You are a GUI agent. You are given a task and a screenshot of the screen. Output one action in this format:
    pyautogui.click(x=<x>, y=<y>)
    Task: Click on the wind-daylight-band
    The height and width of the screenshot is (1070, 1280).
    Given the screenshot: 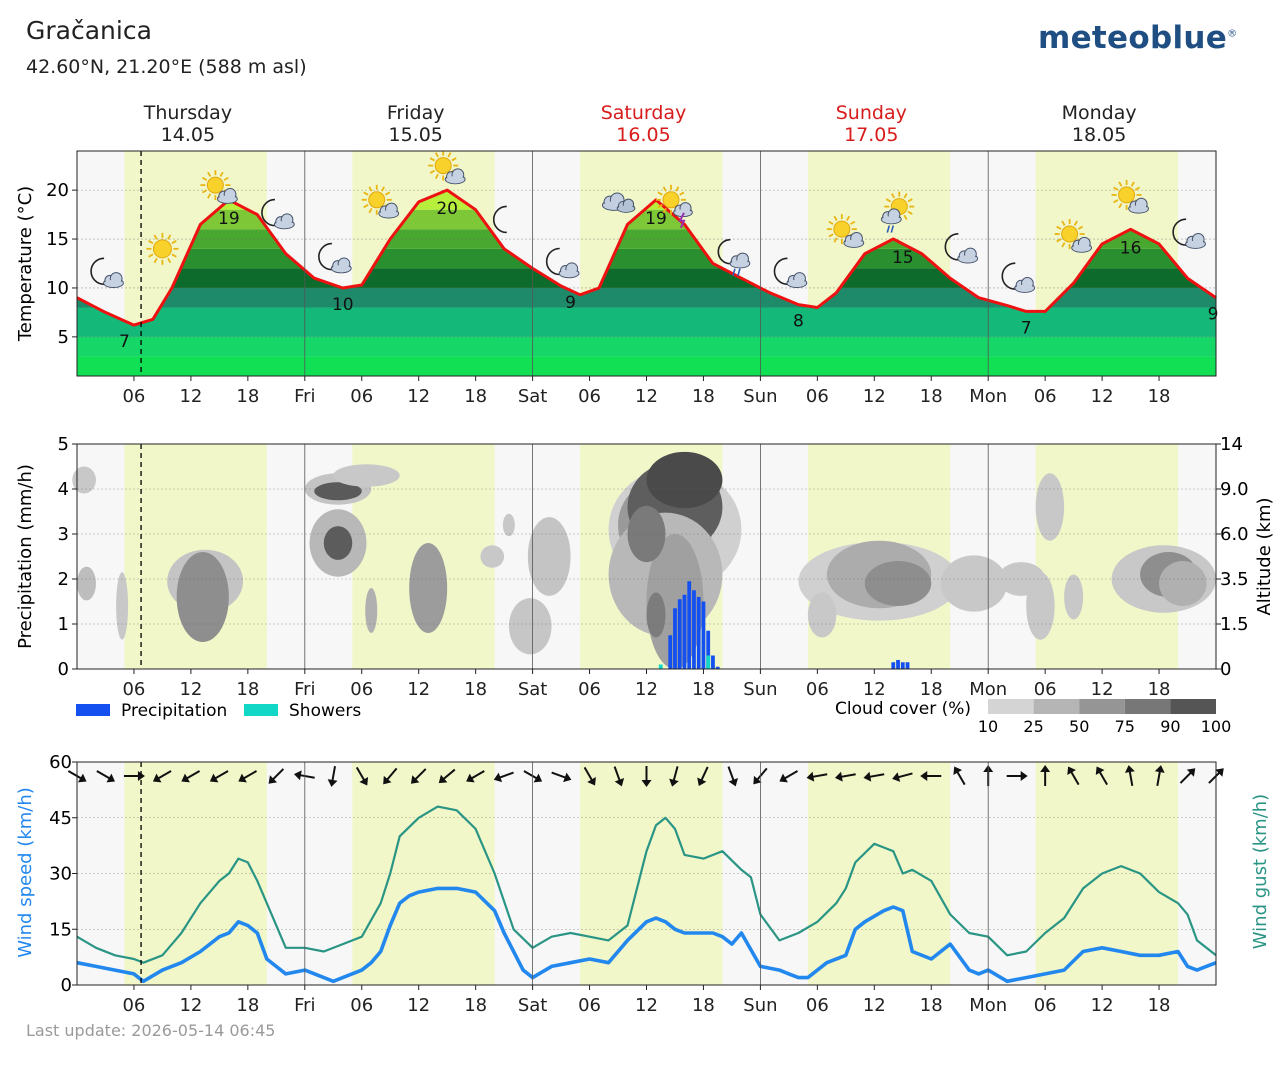 What is the action you would take?
    pyautogui.click(x=195, y=873)
    